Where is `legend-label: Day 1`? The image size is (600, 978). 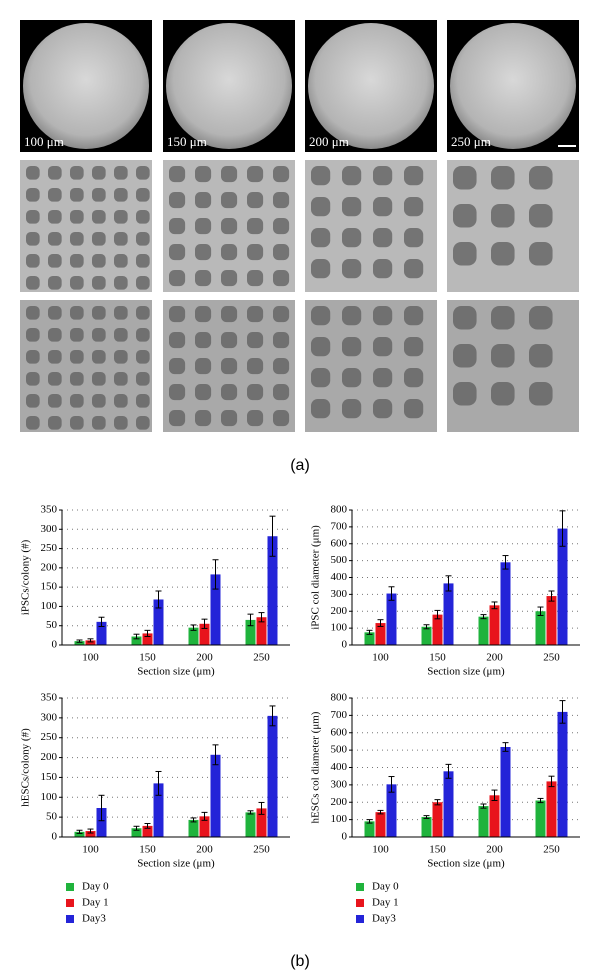 legend-label: Day 1 is located at coordinates (385, 903).